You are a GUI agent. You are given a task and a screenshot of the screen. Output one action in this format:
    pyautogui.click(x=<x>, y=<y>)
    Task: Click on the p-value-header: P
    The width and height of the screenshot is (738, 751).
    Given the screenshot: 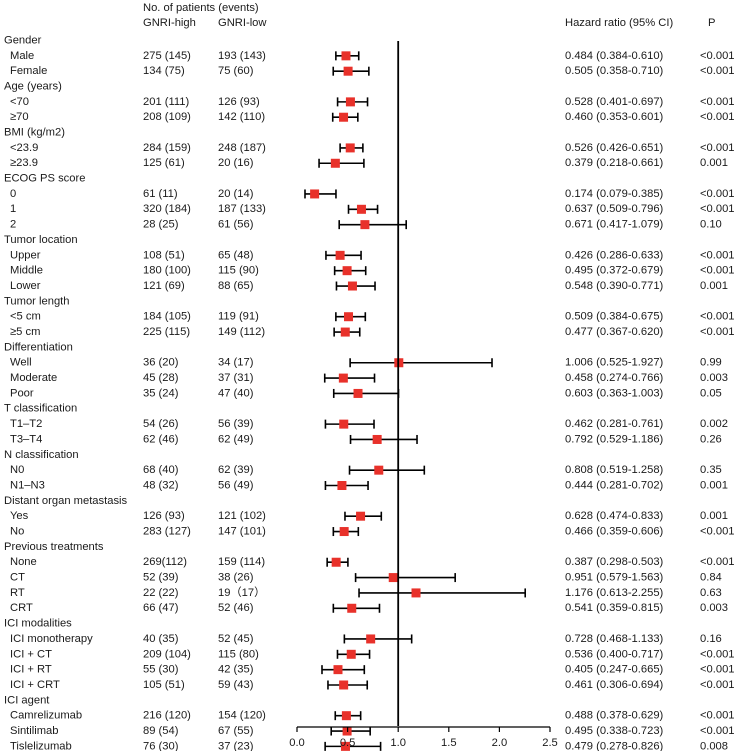 What is the action you would take?
    pyautogui.click(x=711, y=23)
    